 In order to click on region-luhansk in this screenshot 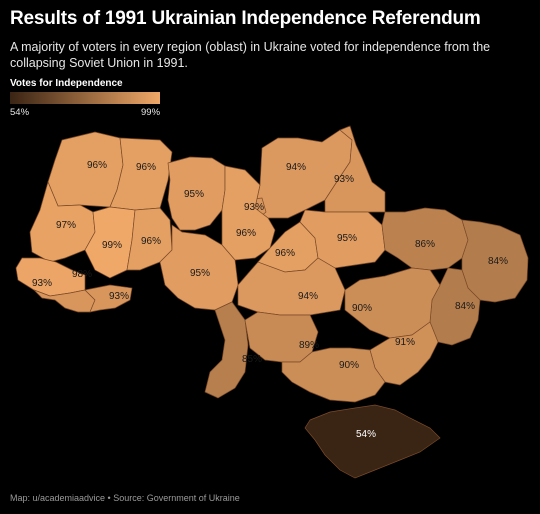, I will do `click(495, 261)`.